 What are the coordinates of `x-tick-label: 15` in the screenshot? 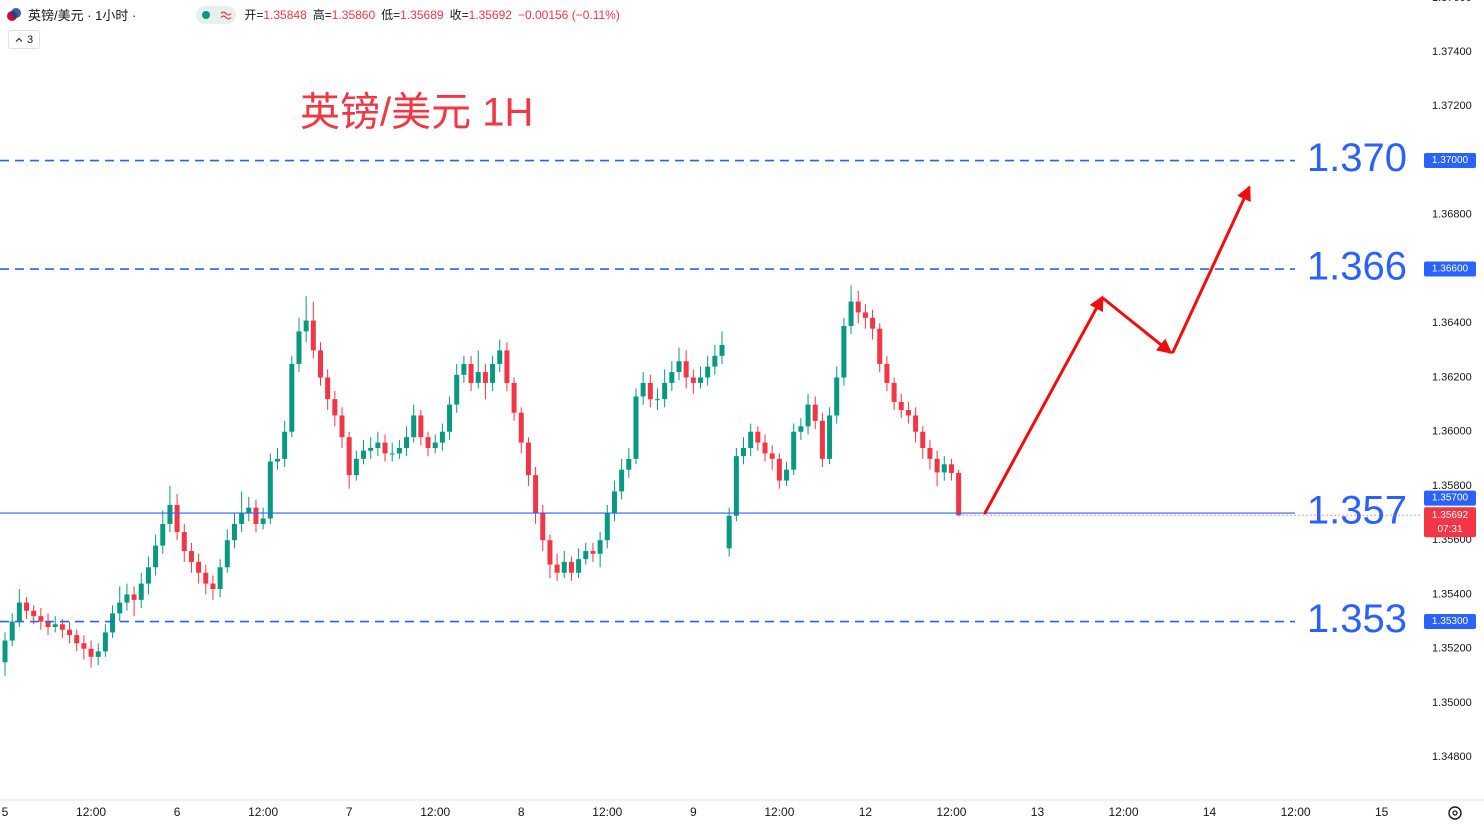 It's located at (1382, 812).